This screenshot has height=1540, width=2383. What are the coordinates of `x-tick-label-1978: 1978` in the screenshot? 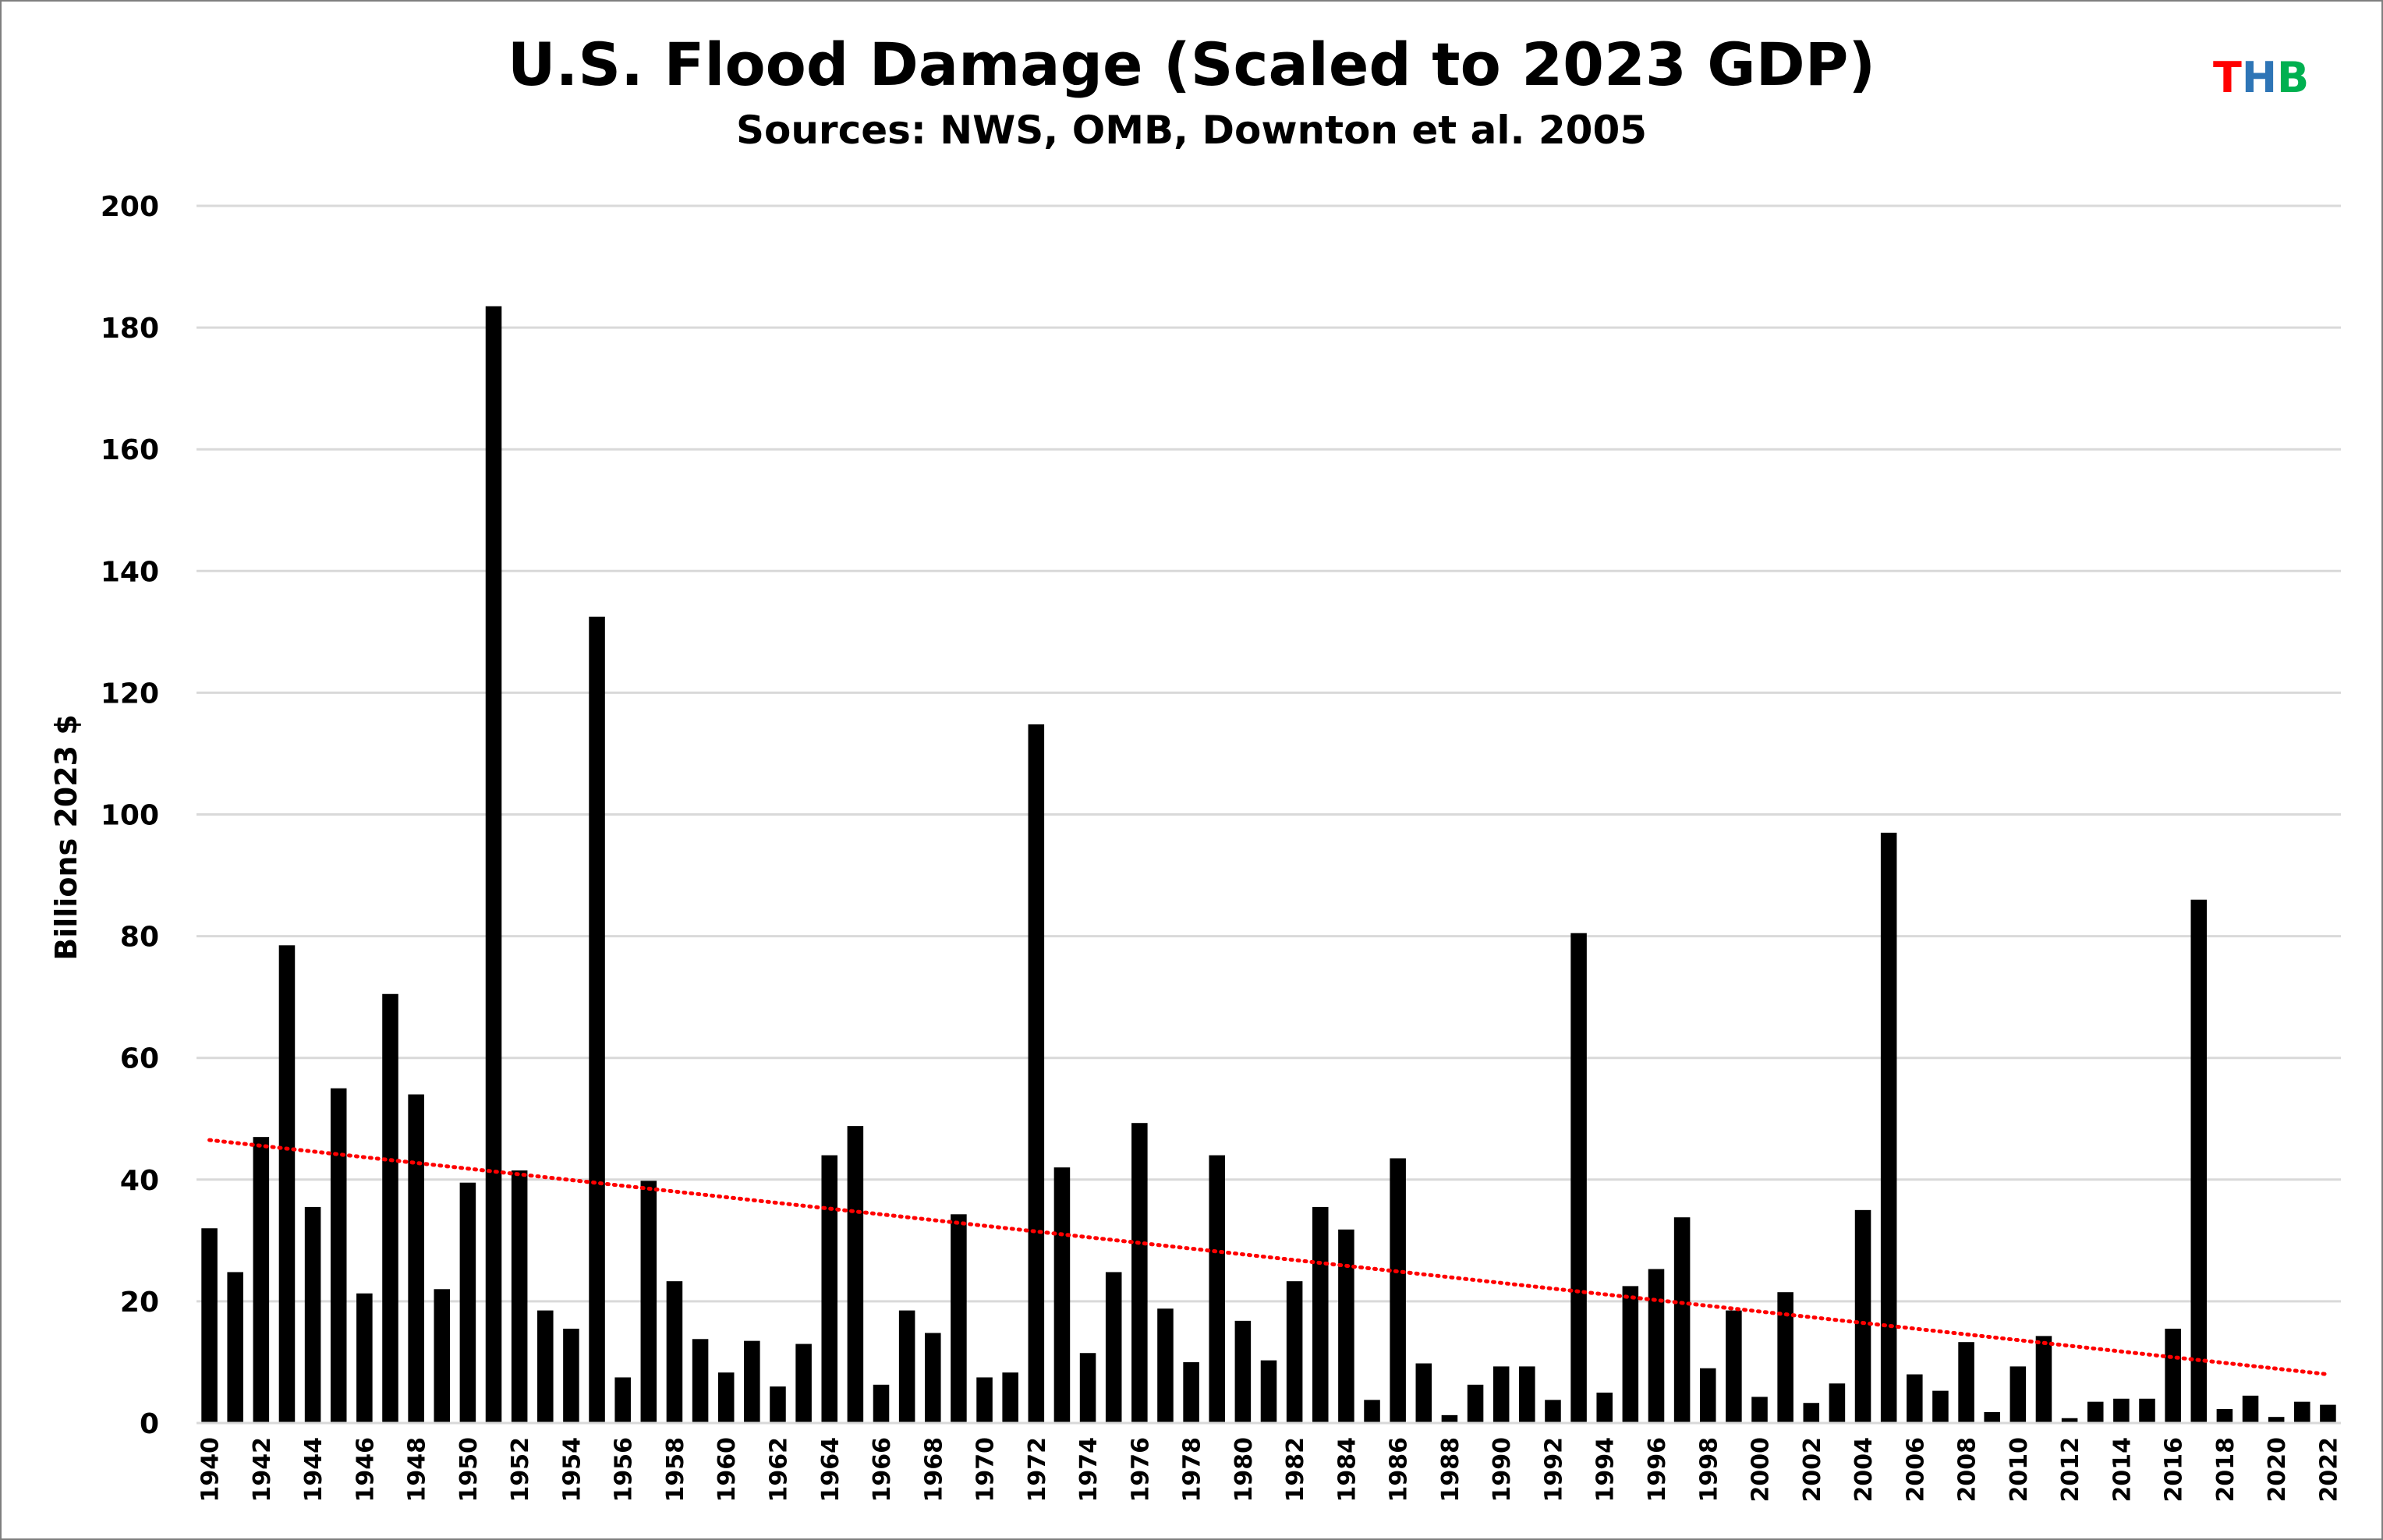 It's located at (1193, 1470).